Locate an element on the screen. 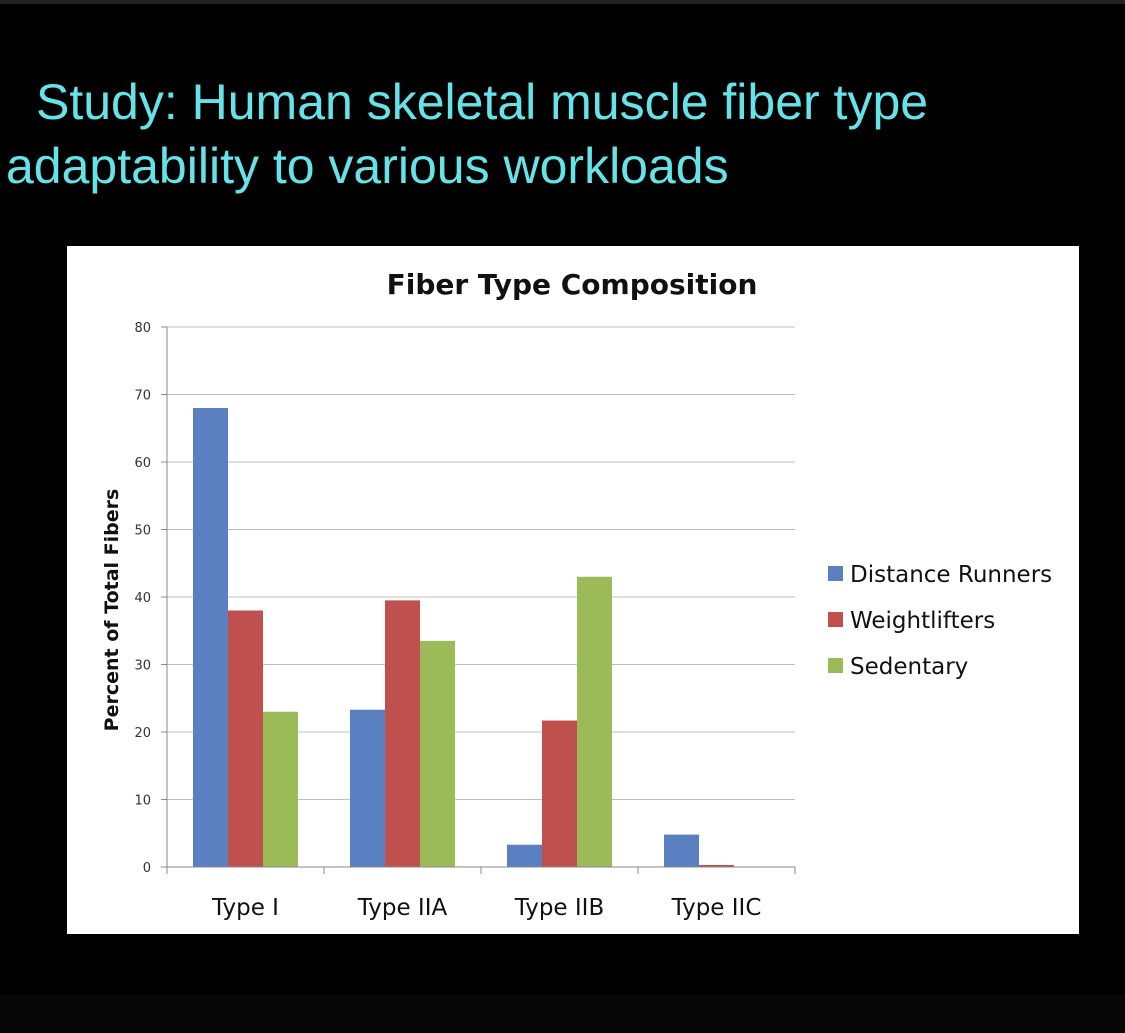  y-tick-label: 60 is located at coordinates (142, 463).